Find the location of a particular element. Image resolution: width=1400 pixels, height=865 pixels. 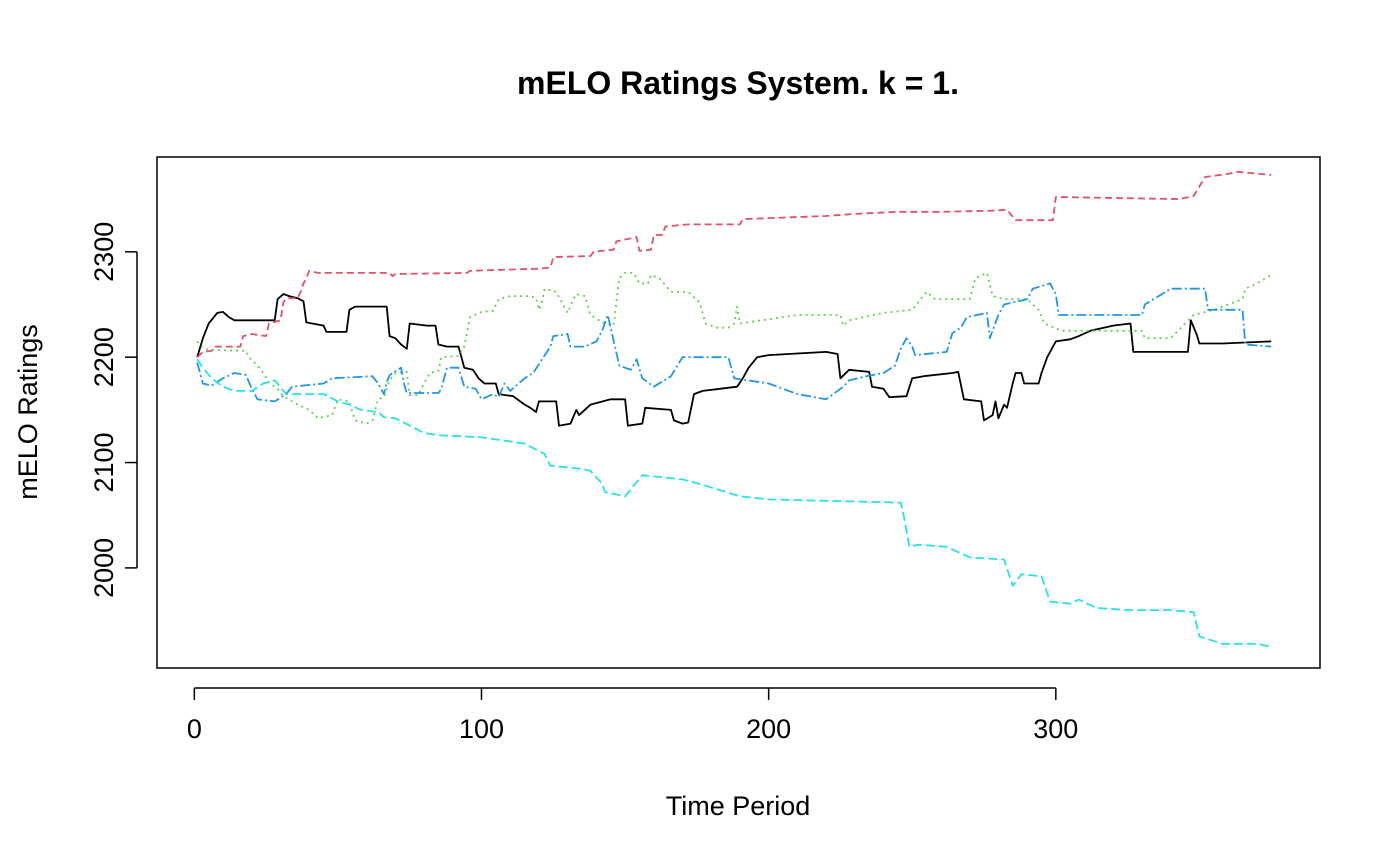

x-tick-label: 300 is located at coordinates (1055, 729).